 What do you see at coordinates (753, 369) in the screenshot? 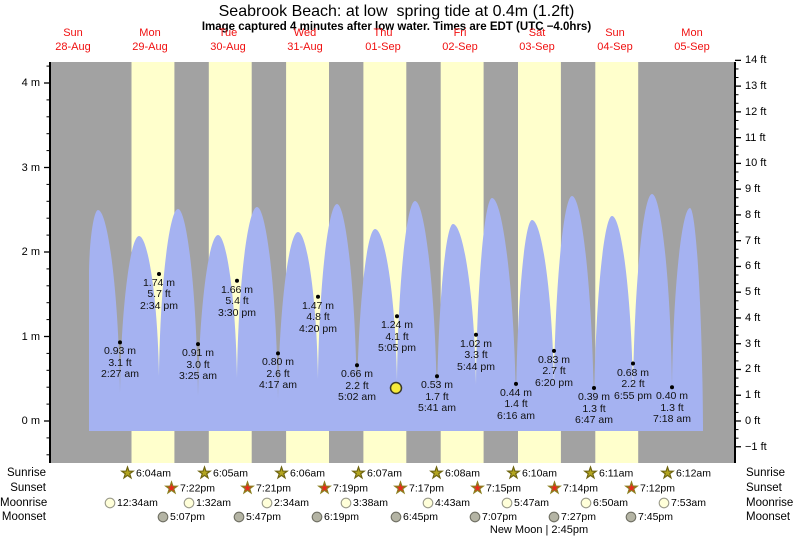
I see `right-axis-label: 2 ft` at bounding box center [753, 369].